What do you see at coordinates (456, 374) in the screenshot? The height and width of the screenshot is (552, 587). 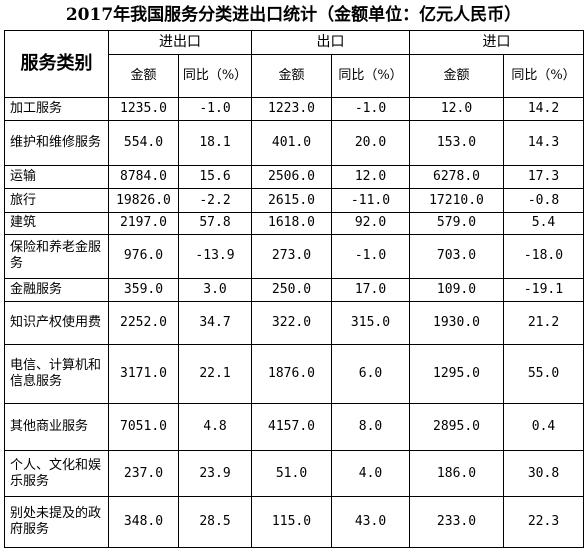 I see `import-amount-cell: 1295.0` at bounding box center [456, 374].